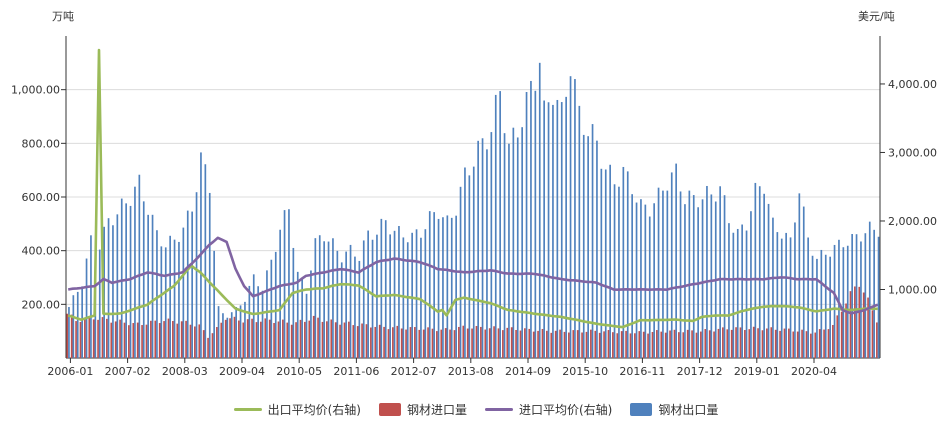  I want to click on legend-swatch, so click(247, 409).